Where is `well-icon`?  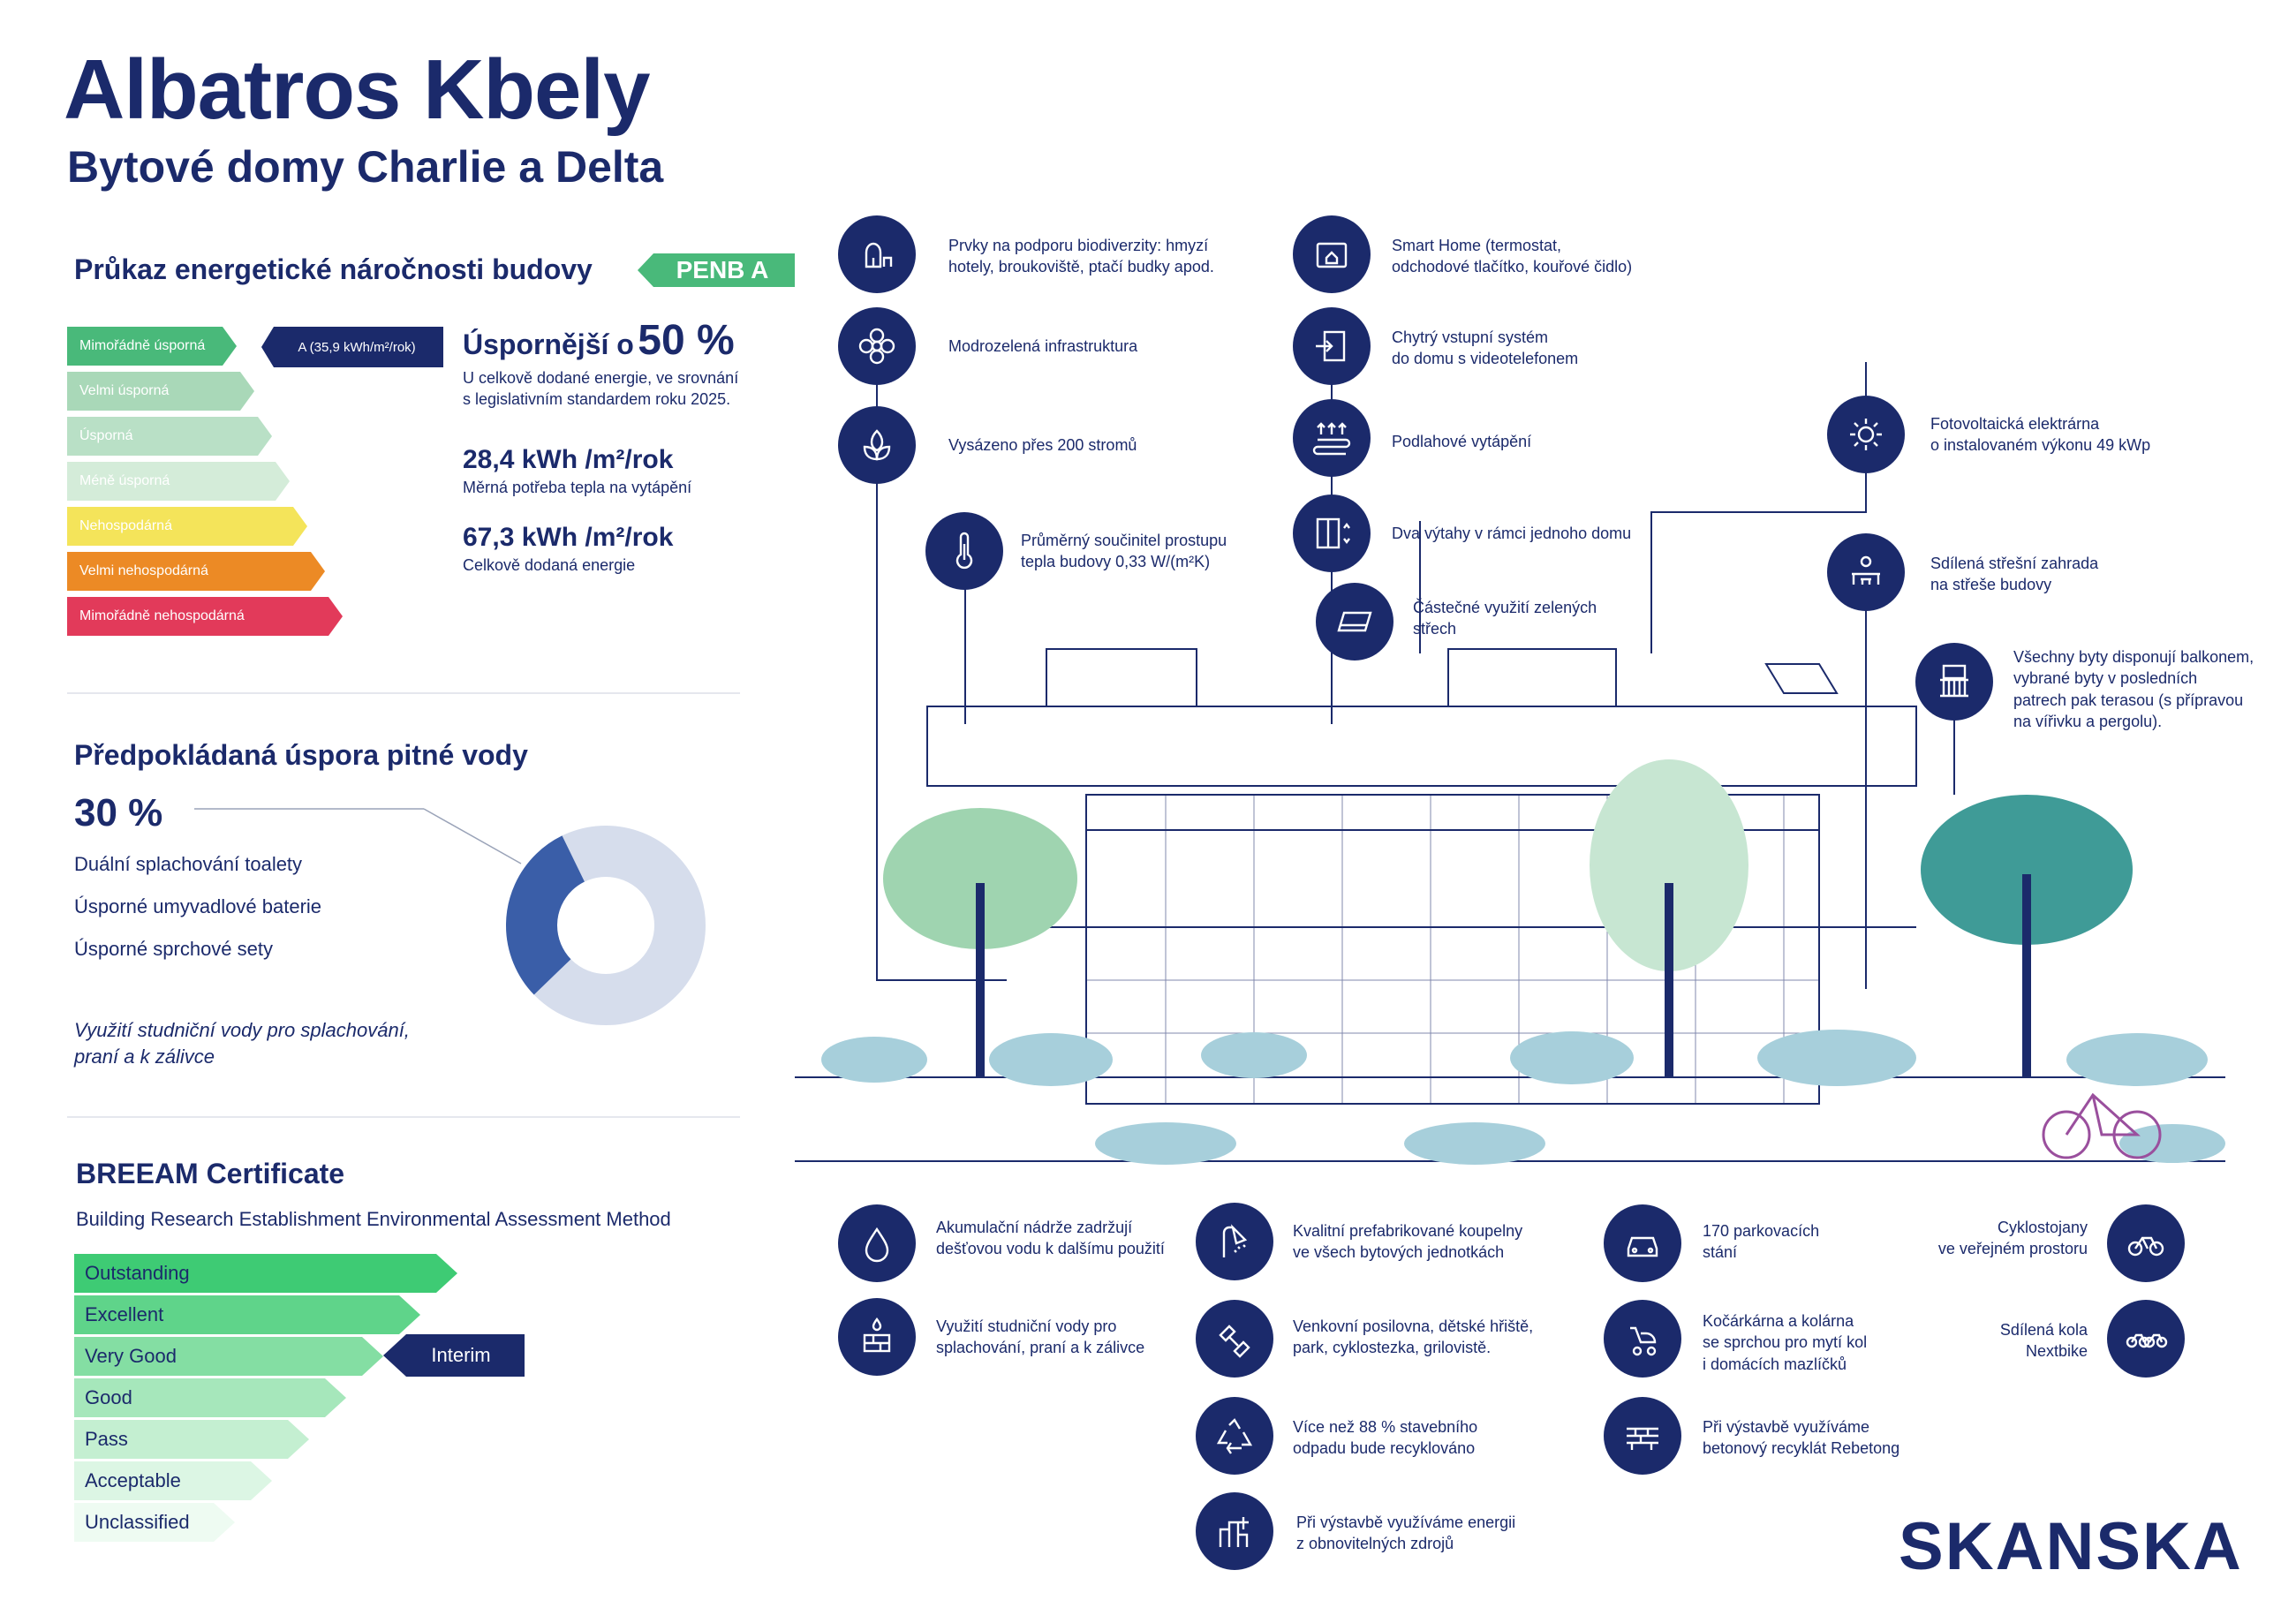
well-icon is located at coordinates (877, 1337).